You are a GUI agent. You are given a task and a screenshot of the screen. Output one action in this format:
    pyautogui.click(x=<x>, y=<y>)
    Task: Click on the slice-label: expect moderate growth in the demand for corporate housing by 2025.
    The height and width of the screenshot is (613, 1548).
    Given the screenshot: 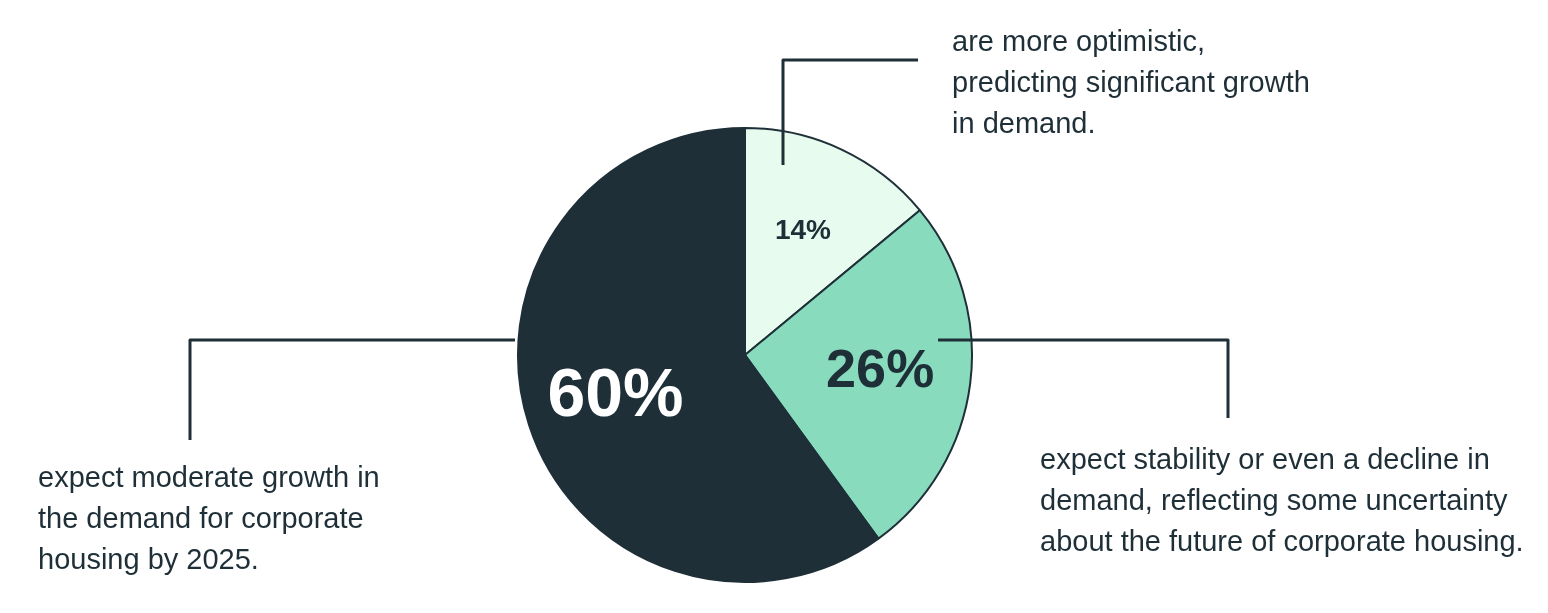 What is the action you would take?
    pyautogui.click(x=209, y=517)
    